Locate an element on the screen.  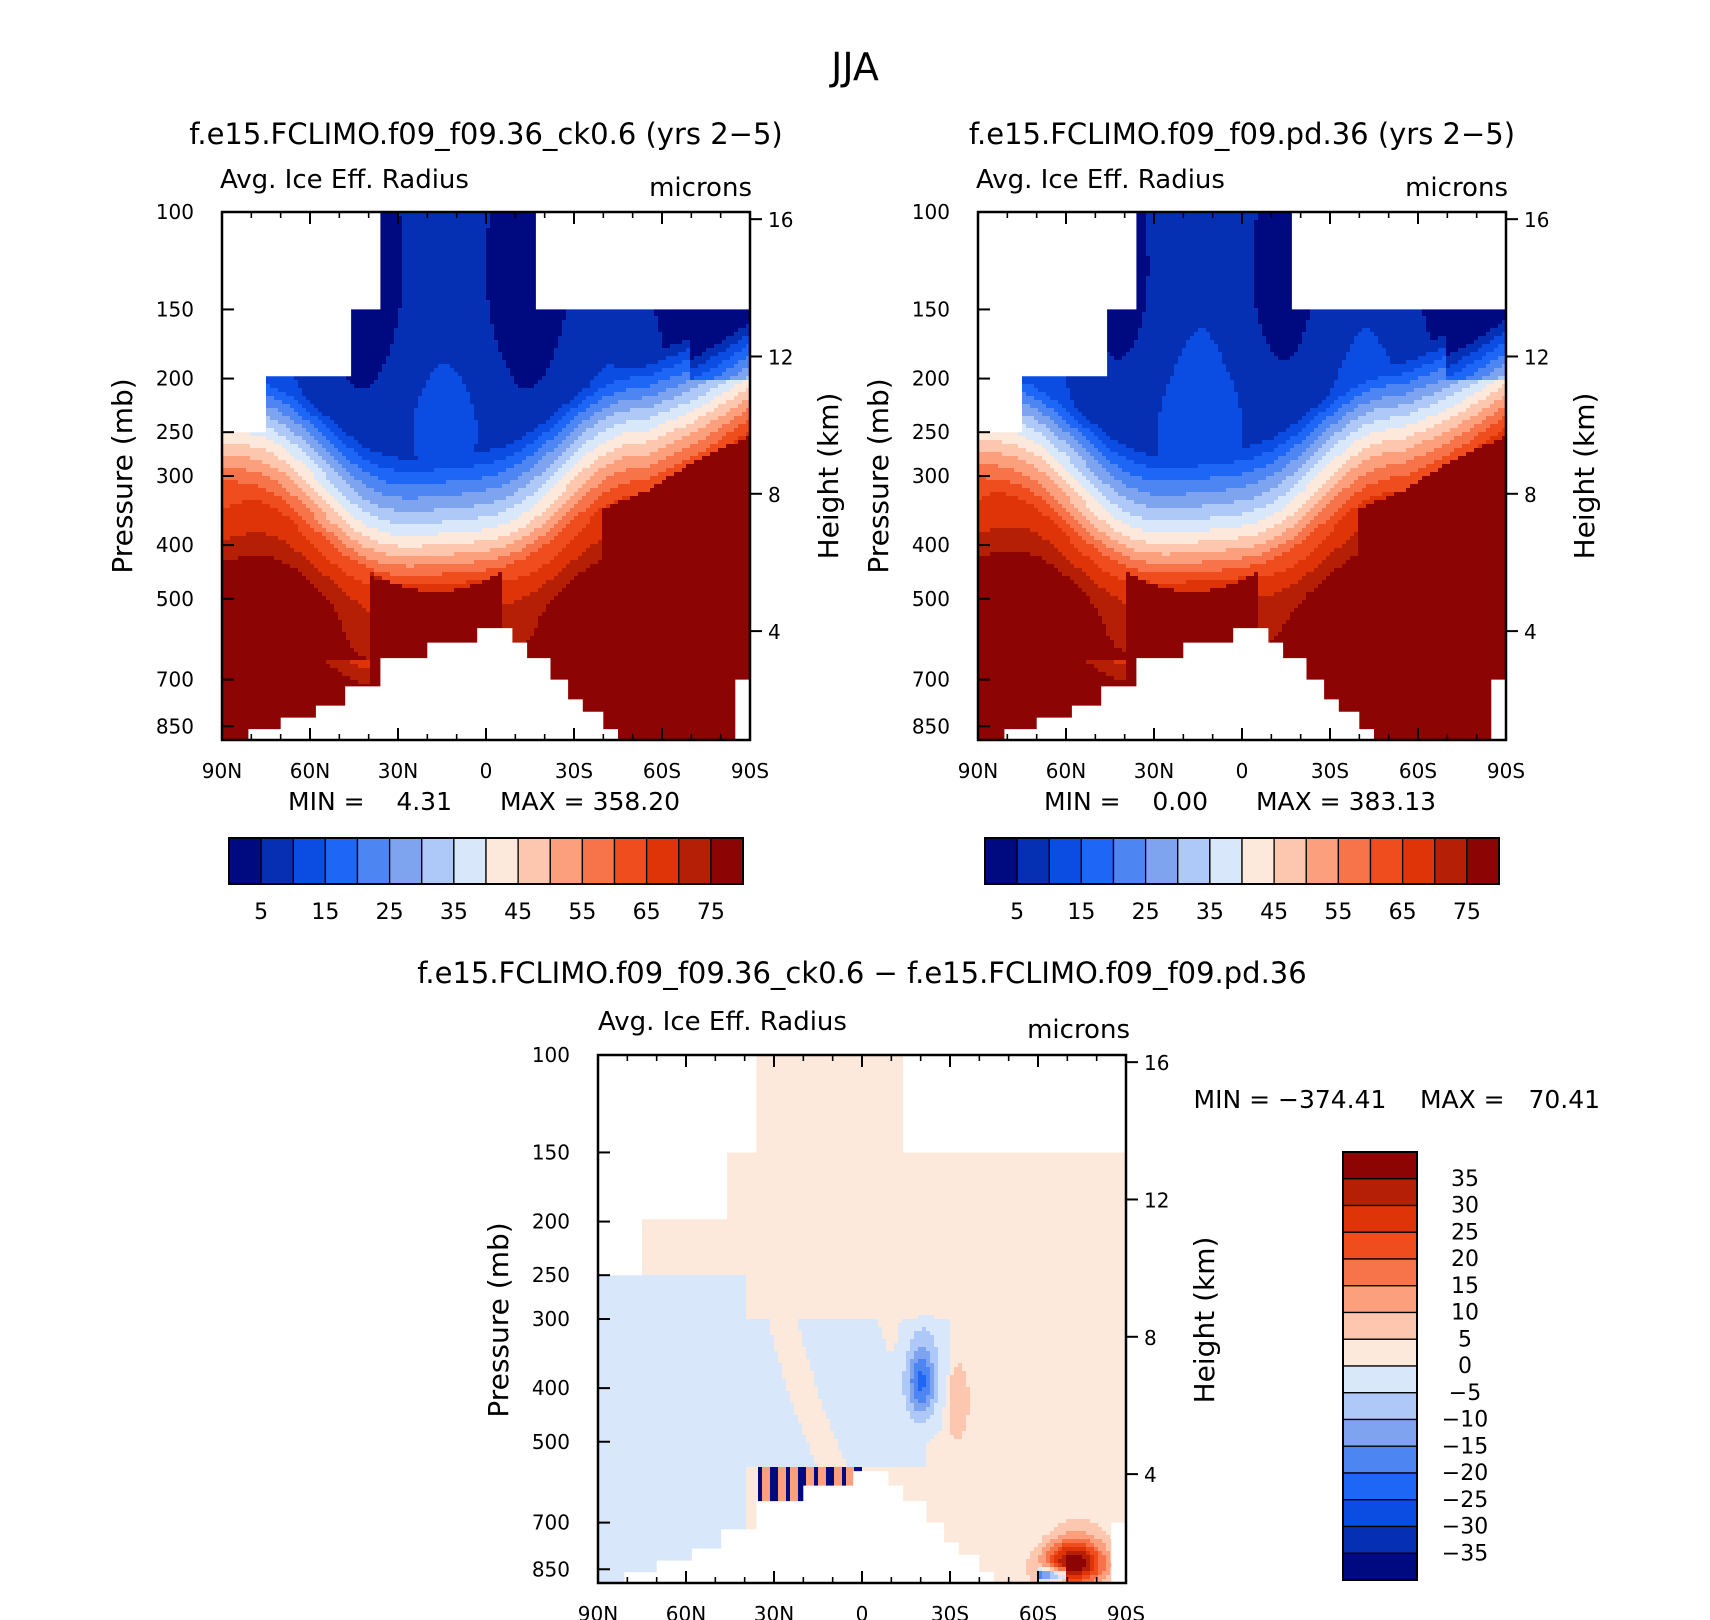
panel-2-title: f.e15.FCLIMO.f09_f09.pd.36 (yrs 2−5) is located at coordinates (1242, 134).